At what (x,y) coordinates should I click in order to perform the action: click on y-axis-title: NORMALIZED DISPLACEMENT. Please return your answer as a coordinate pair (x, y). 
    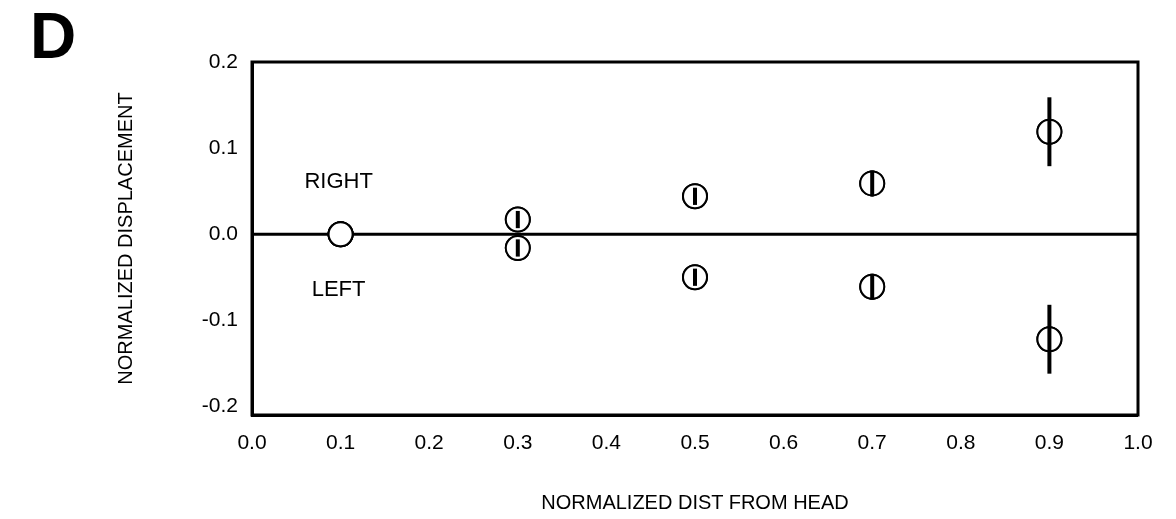
    Looking at the image, I should click on (124, 238).